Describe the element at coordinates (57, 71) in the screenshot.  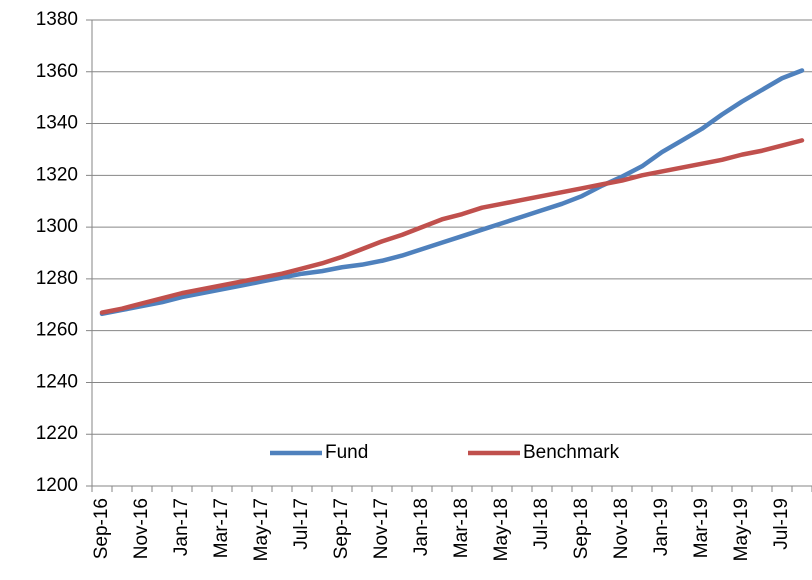
I see `y-tick-label: 1360` at that location.